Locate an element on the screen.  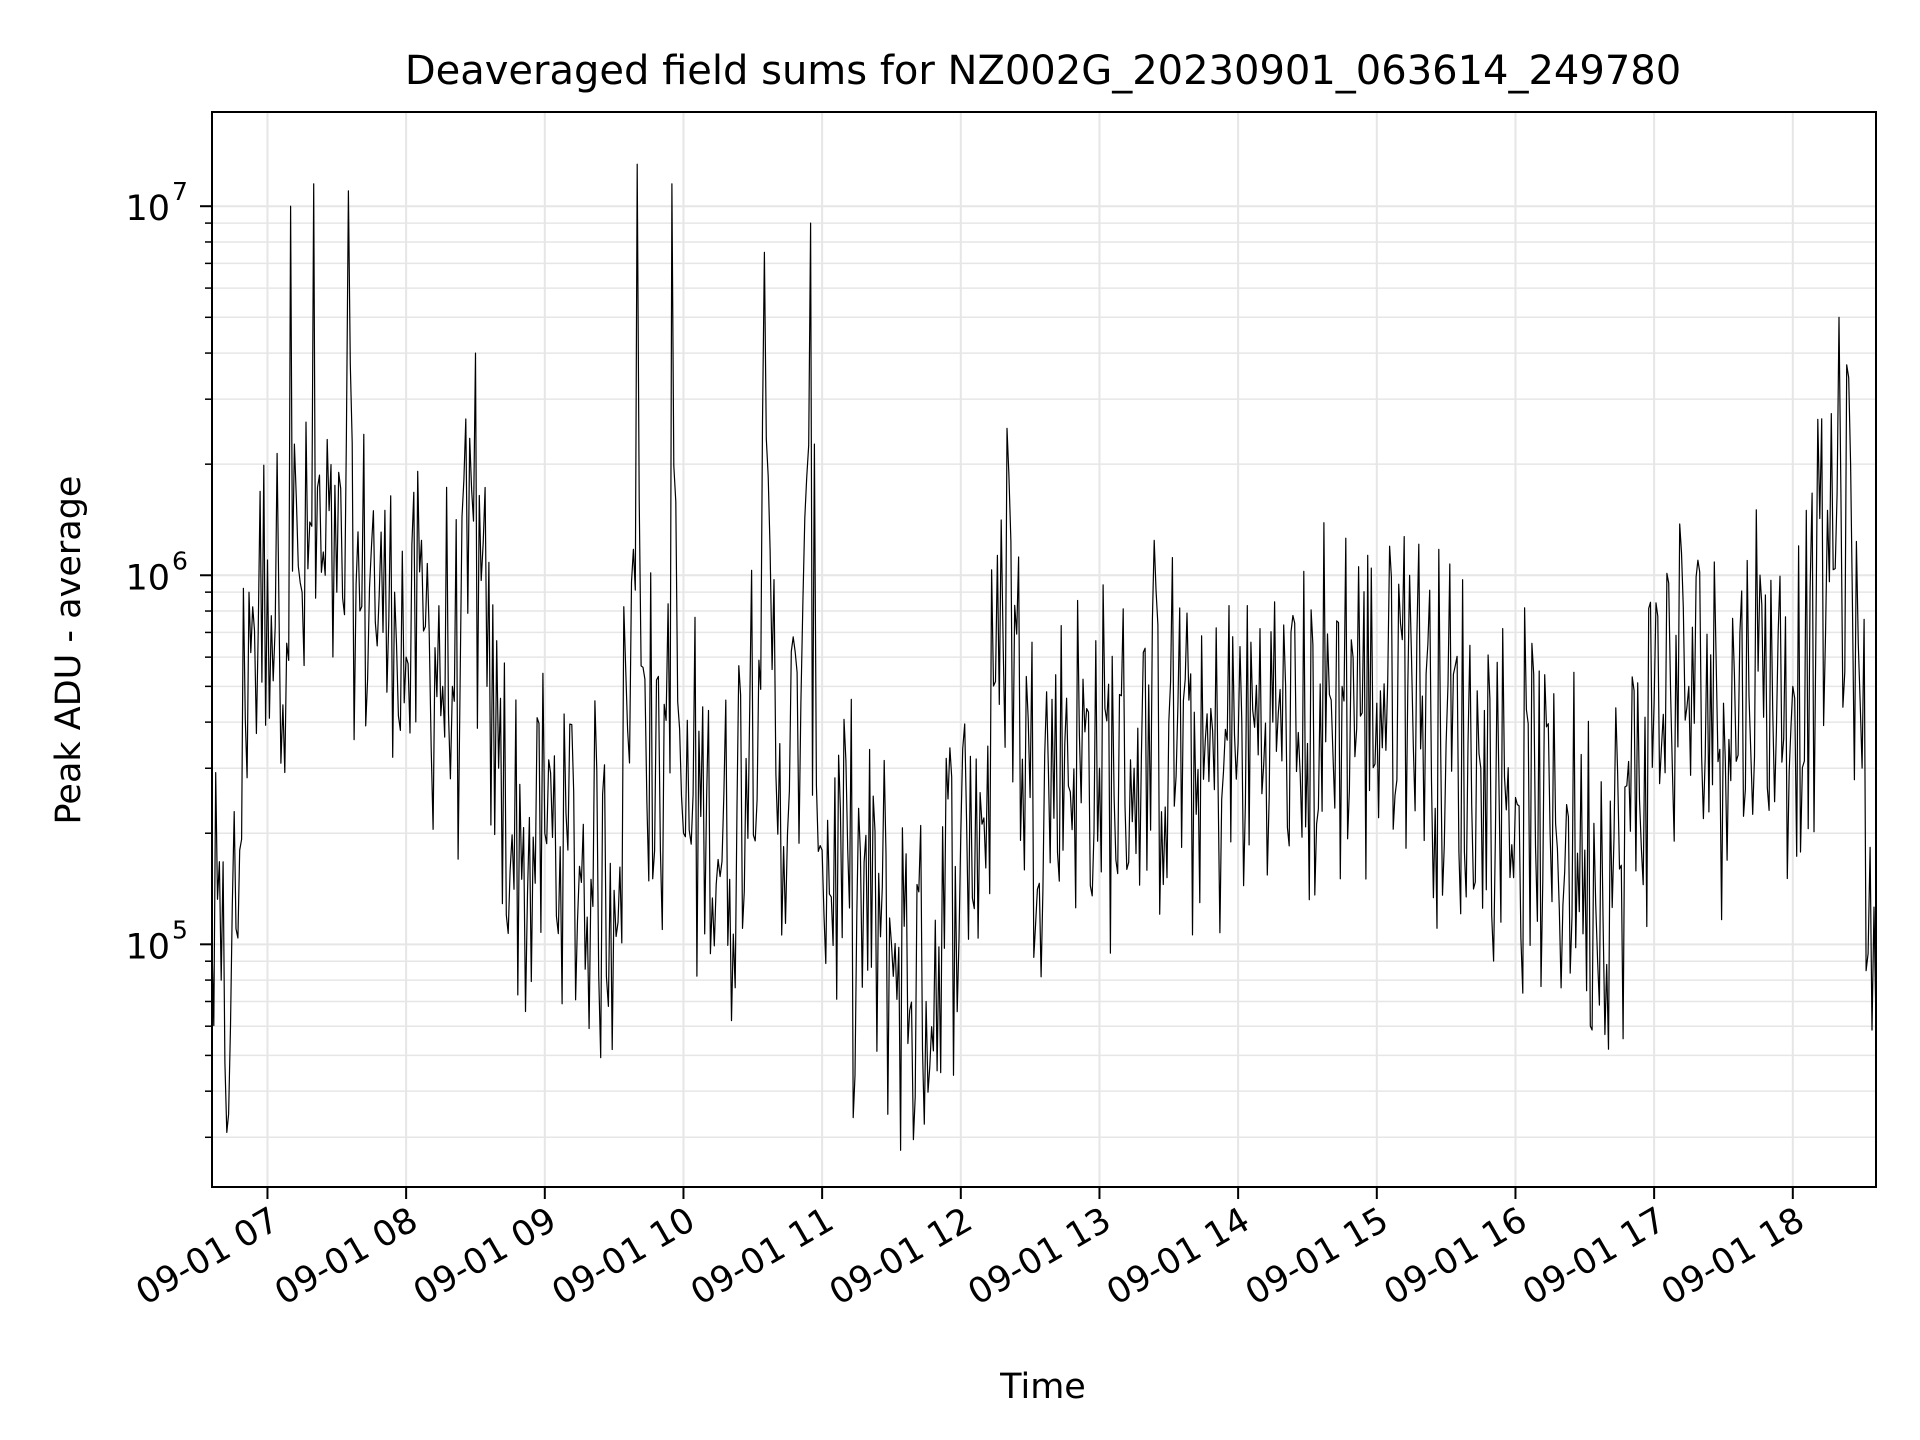
y-axis-label: Peak ADU - average is located at coordinates (69, 650).